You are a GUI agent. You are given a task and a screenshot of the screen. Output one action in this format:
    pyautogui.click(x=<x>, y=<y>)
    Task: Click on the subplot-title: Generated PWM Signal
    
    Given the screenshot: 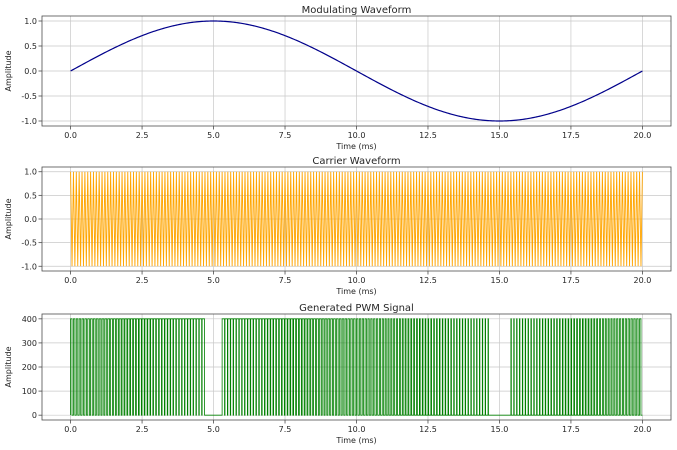 What is the action you would take?
    pyautogui.click(x=356, y=308)
    